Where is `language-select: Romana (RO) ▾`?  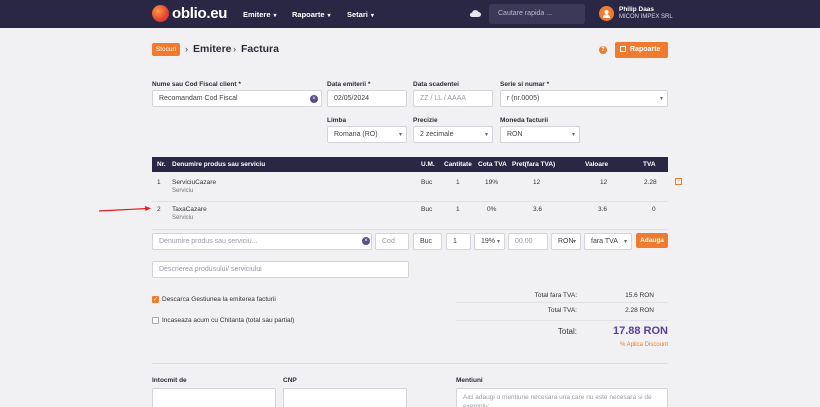
language-select: Romana (RO) ▾ is located at coordinates (367, 134).